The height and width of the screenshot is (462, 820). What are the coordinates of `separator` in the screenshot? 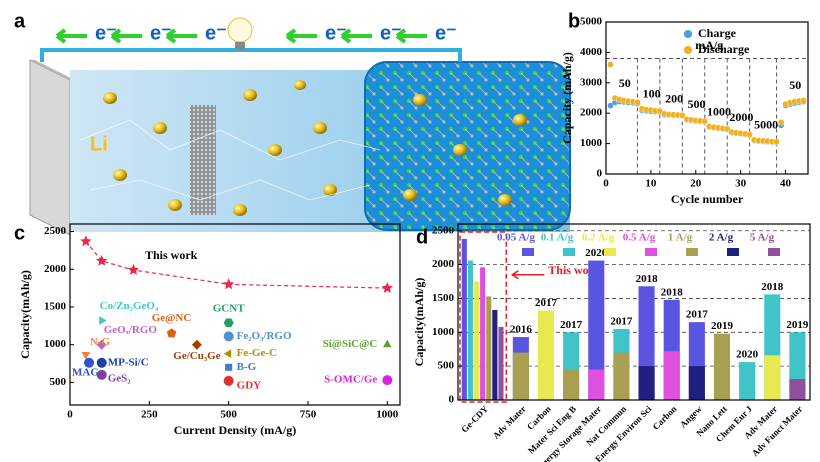 It's located at (203, 160).